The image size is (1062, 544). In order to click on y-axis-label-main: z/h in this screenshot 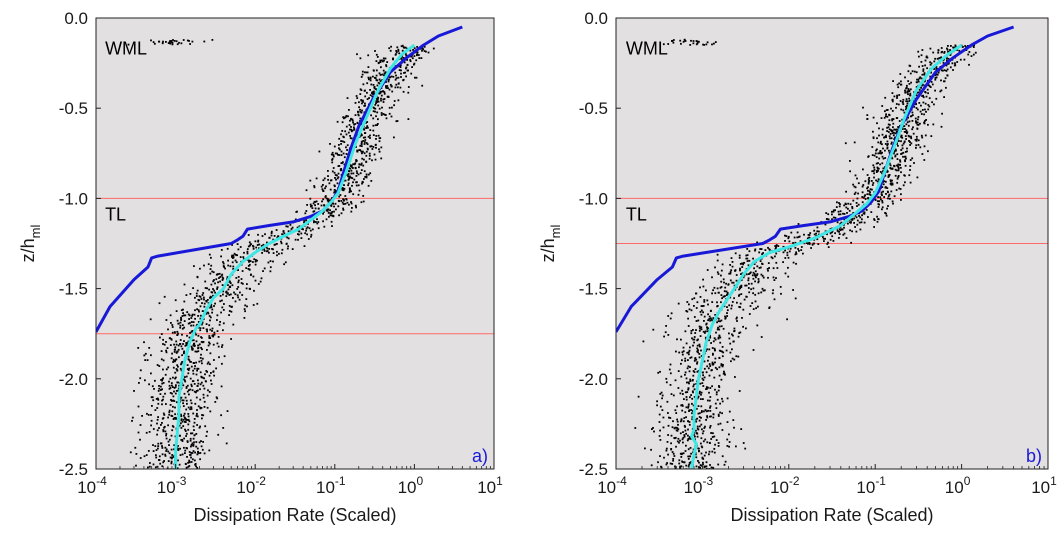, I will do `click(28, 250)`.